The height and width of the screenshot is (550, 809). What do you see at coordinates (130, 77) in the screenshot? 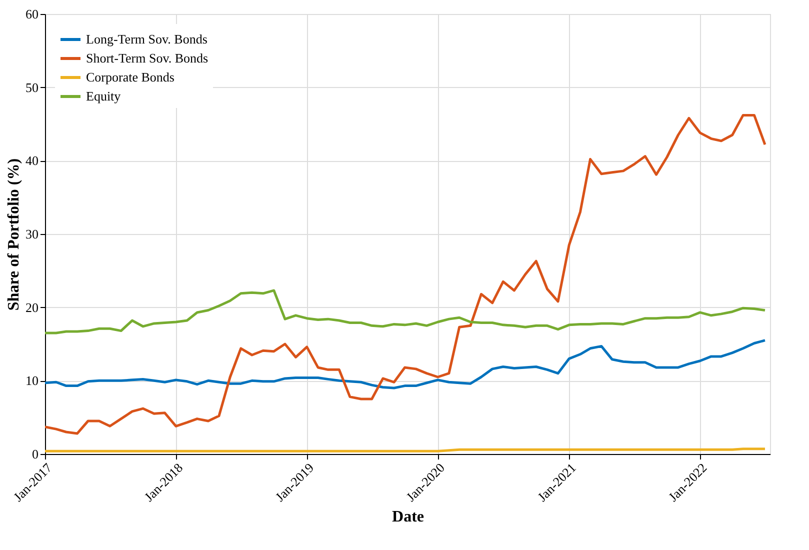
I see `legend-label: Corporate Bonds` at bounding box center [130, 77].